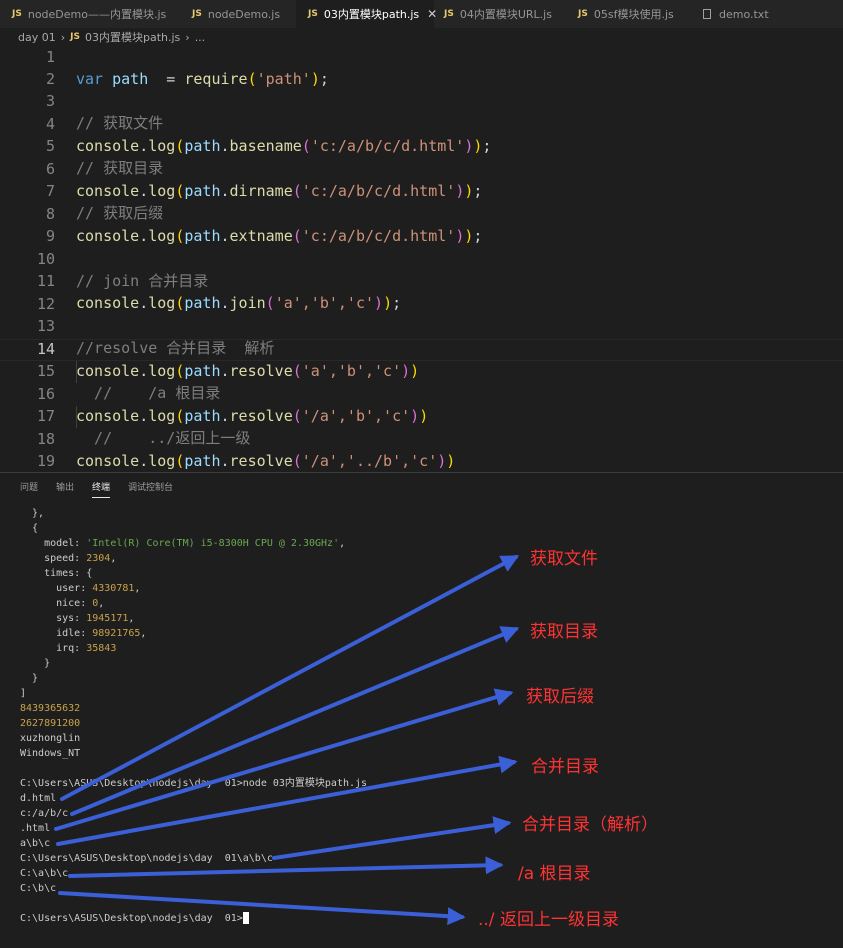  What do you see at coordinates (50, 169) in the screenshot?
I see `line-number: 6` at bounding box center [50, 169].